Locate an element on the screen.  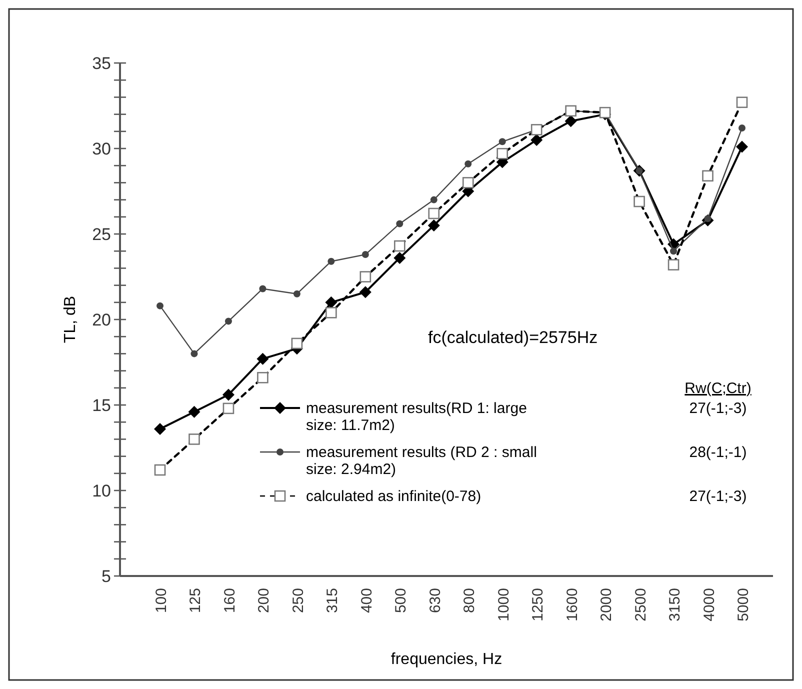
x-tick-label: 250 is located at coordinates (298, 601).